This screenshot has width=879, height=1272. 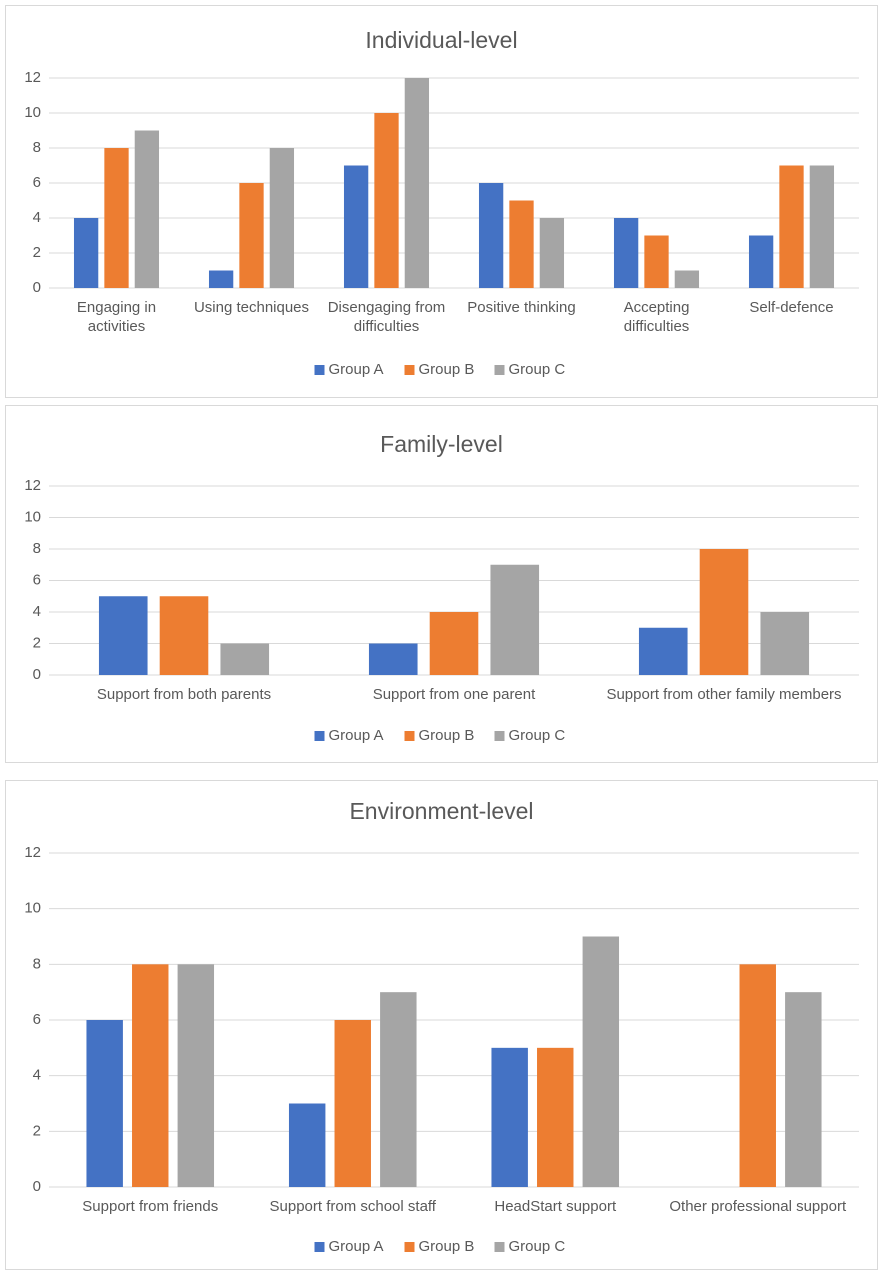 What do you see at coordinates (116, 317) in the screenshot?
I see `x-tick-label: Engaging in activities` at bounding box center [116, 317].